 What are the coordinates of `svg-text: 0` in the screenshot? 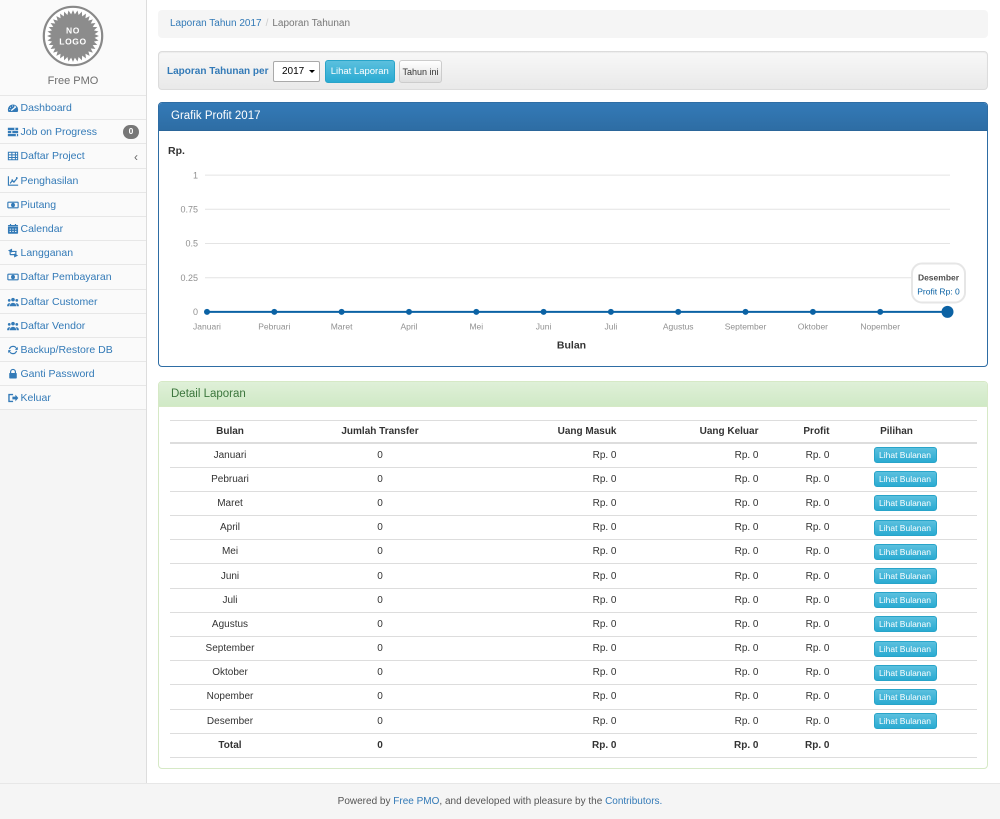 It's located at (195, 312).